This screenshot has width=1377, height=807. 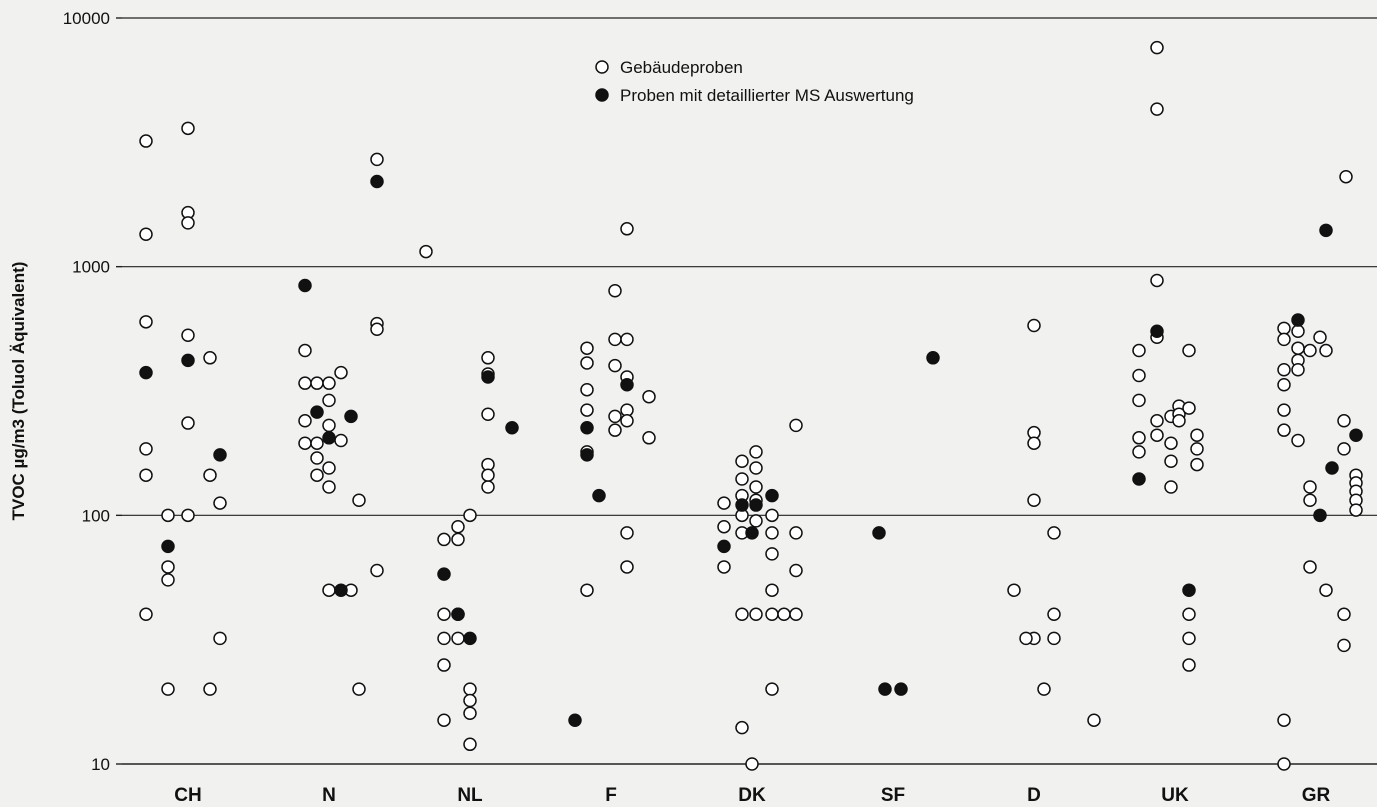 What do you see at coordinates (96, 515) in the screenshot?
I see `y-tick-label: 100` at bounding box center [96, 515].